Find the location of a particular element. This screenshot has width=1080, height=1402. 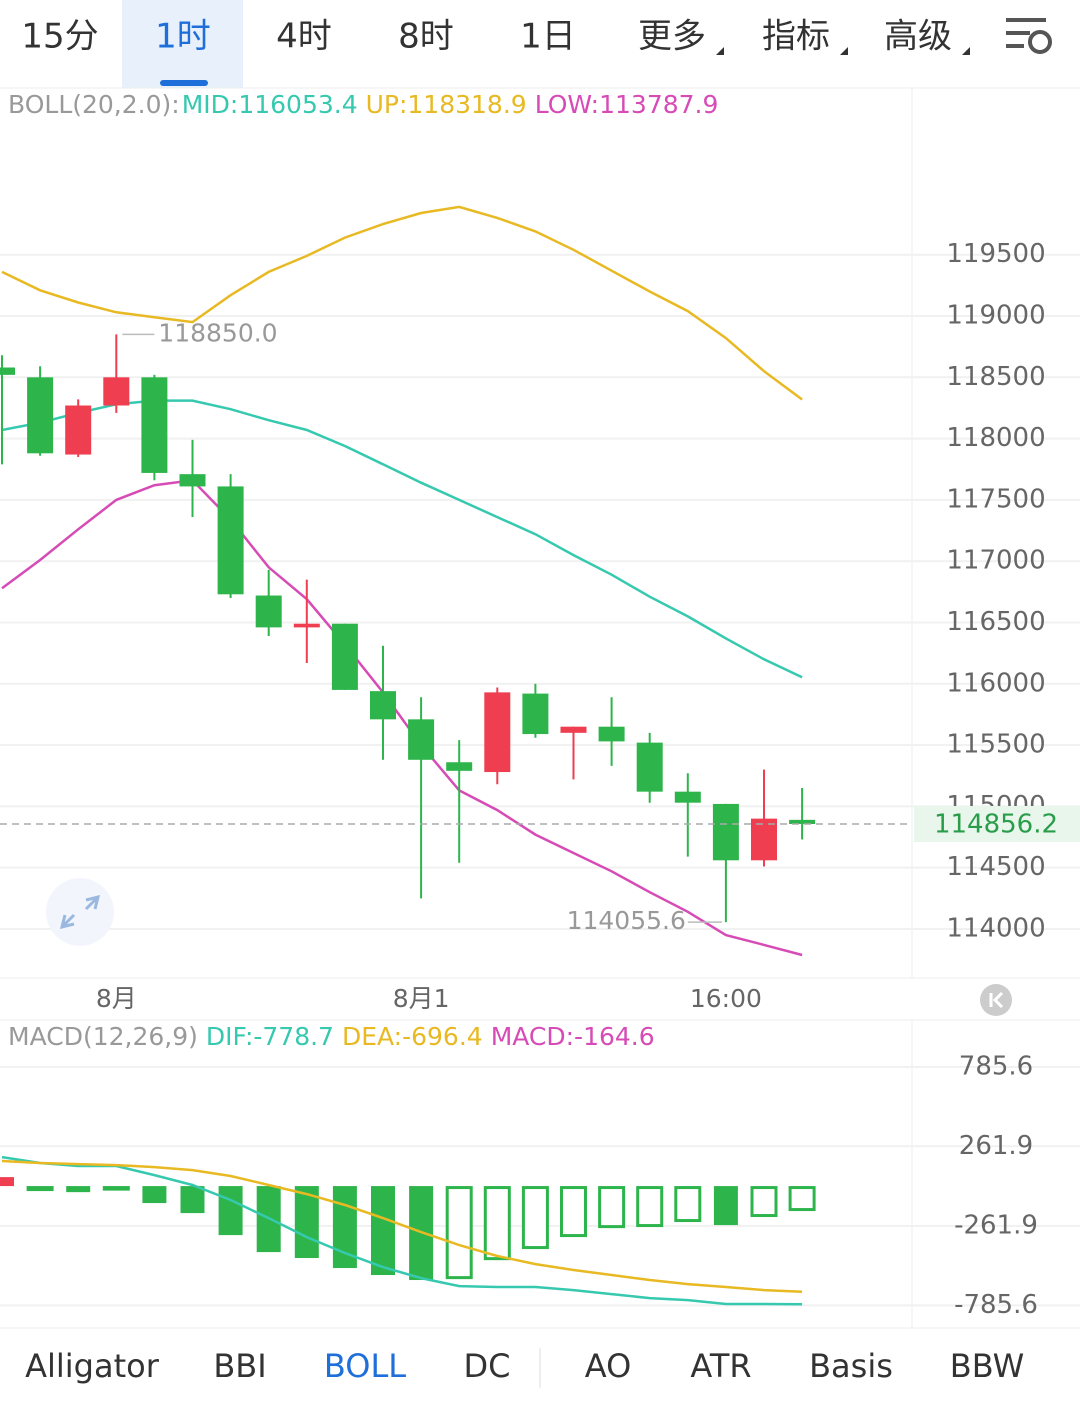

timeframe-tab: 1日 is located at coordinates (548, 37).